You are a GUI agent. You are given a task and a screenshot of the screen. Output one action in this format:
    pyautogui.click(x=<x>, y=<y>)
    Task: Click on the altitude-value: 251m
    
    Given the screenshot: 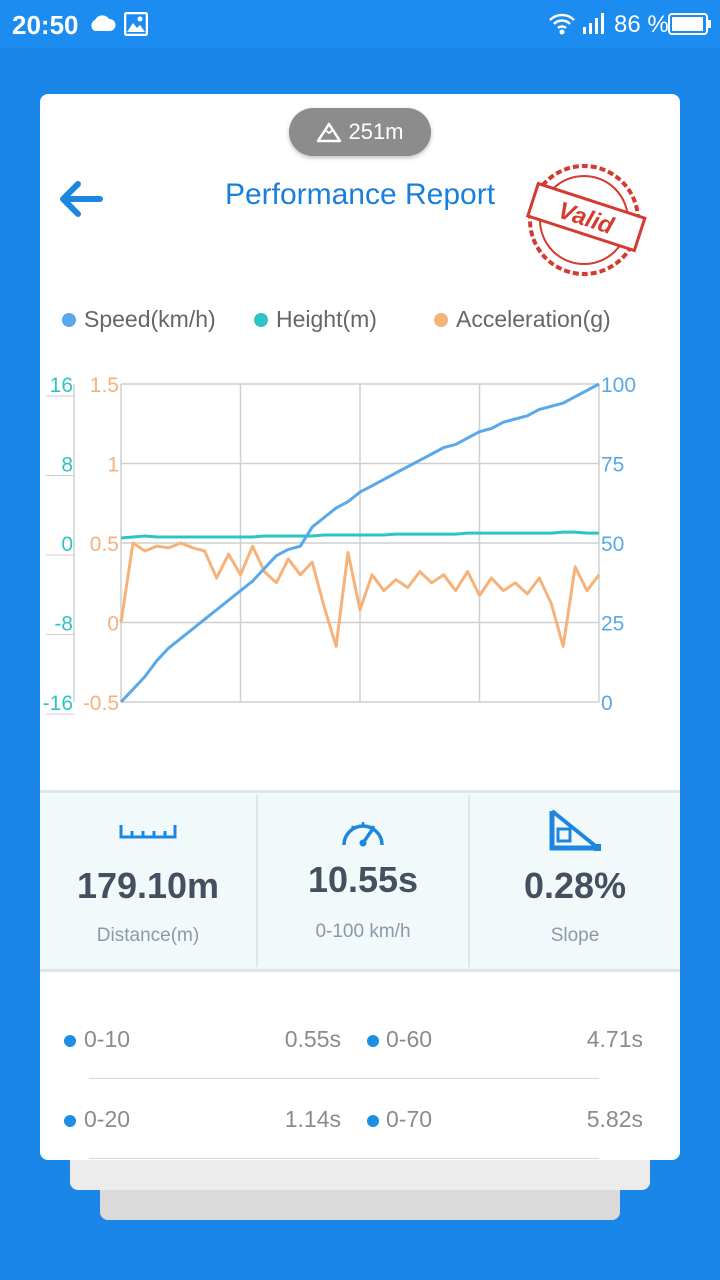 What is the action you would take?
    pyautogui.click(x=376, y=131)
    